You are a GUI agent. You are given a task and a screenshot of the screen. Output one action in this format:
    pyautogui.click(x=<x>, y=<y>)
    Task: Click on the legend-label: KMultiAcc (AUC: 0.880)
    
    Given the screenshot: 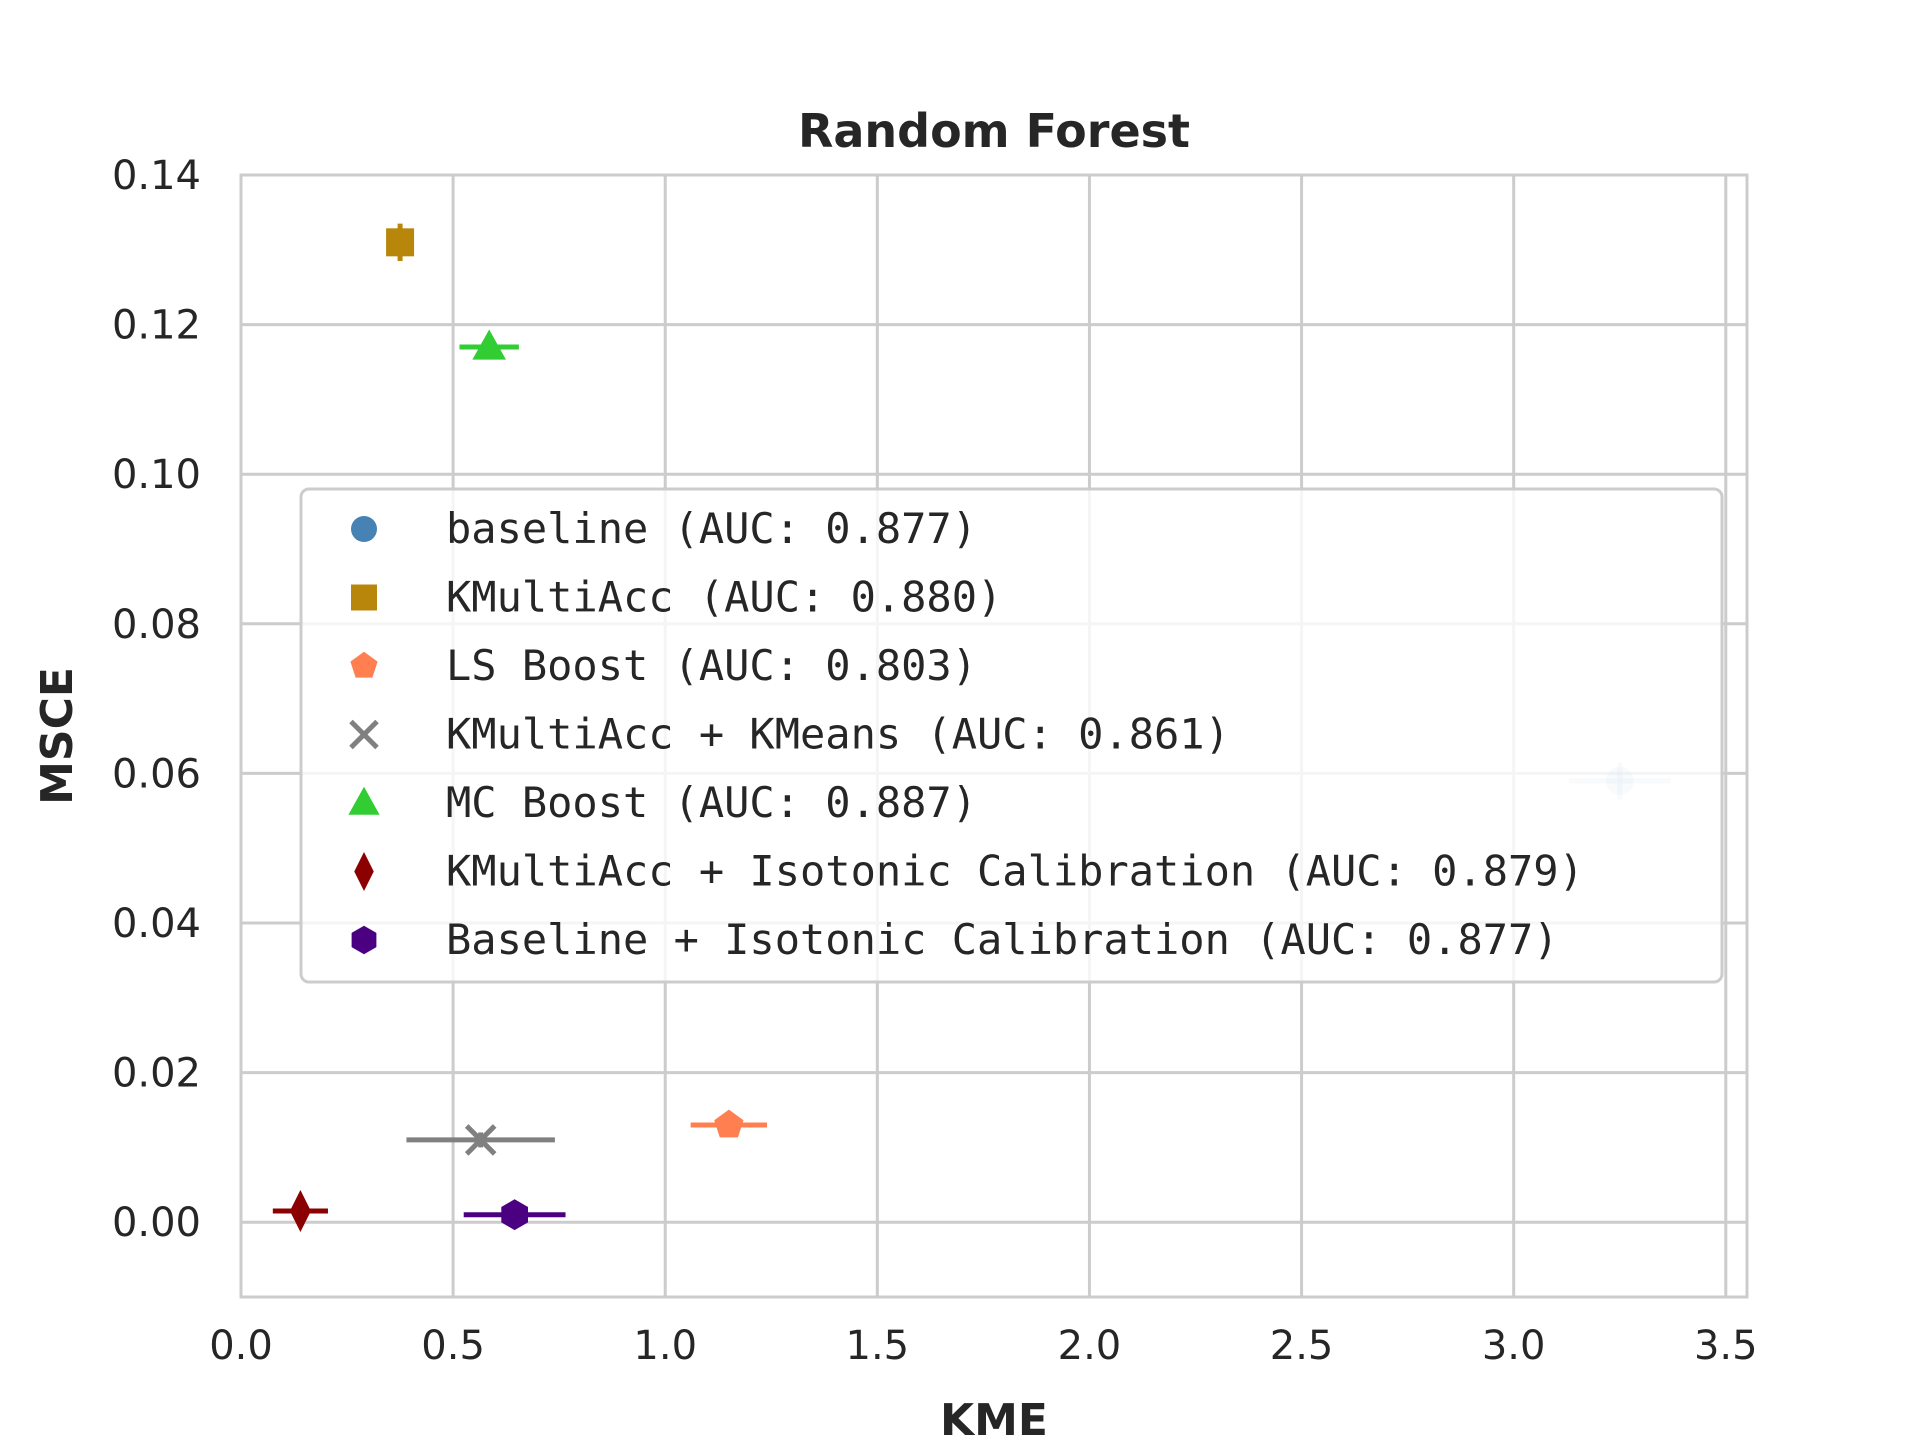 What is the action you would take?
    pyautogui.click(x=724, y=597)
    